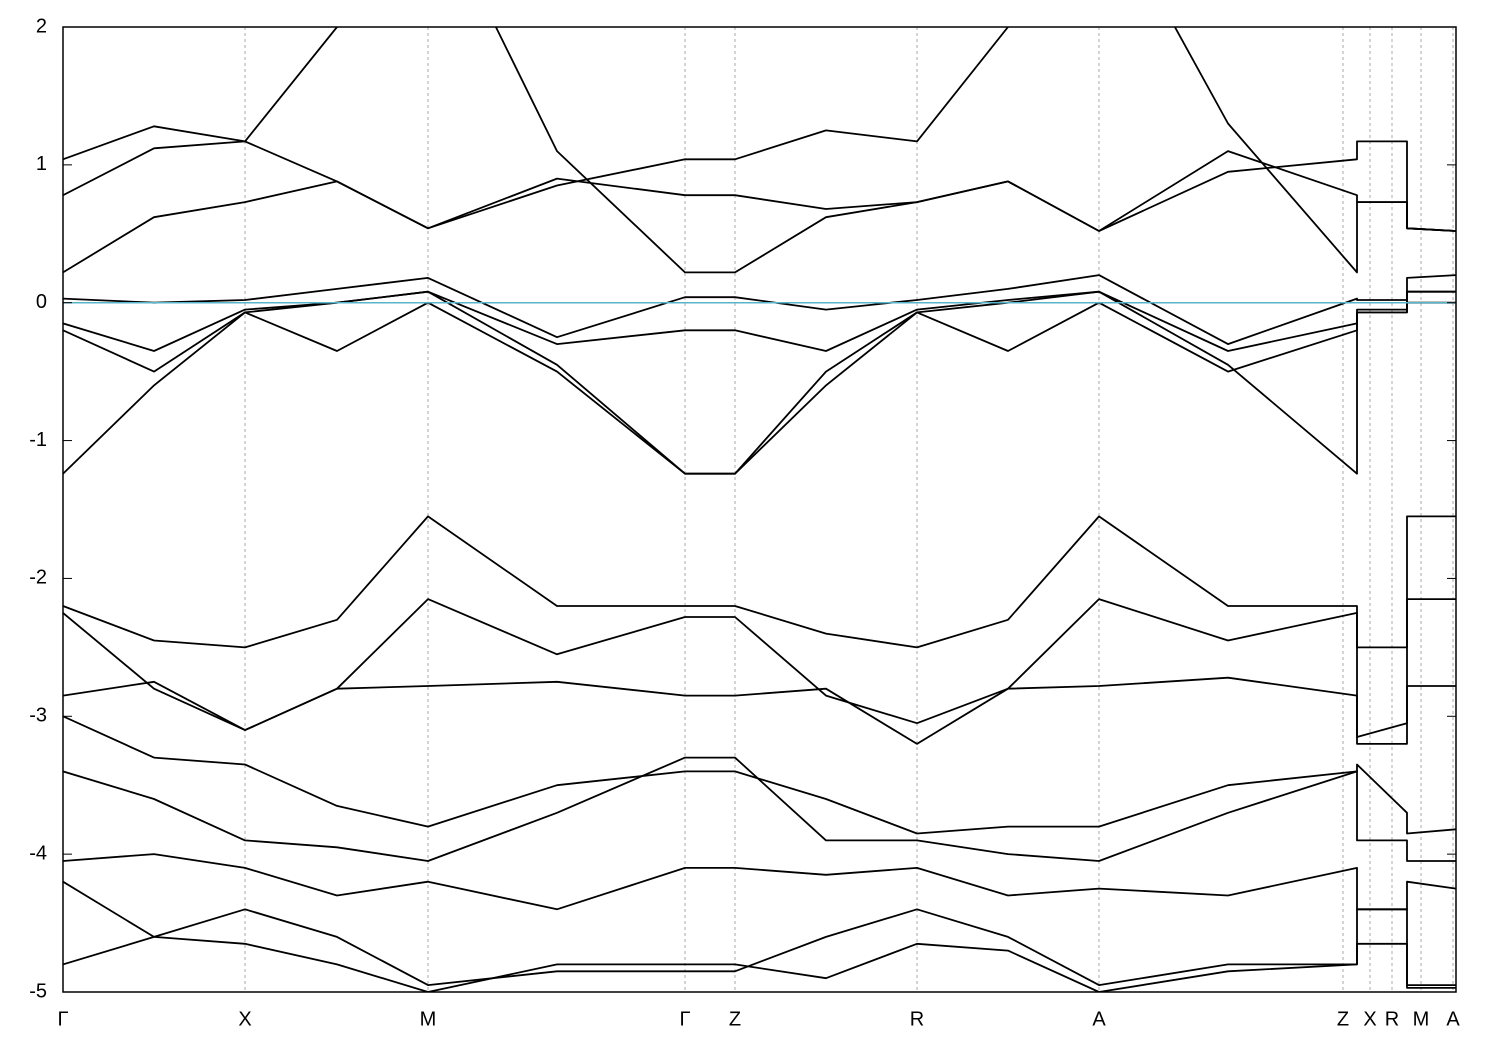 Image resolution: width=1500 pixels, height=1050 pixels. I want to click on y-tick-label: -2, so click(38, 578).